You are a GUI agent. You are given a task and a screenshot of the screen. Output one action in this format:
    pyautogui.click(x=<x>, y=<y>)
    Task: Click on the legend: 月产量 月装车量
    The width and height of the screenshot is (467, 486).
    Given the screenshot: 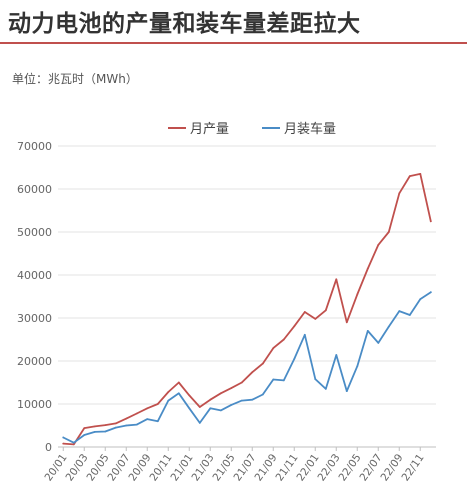 What is the action you would take?
    pyautogui.click(x=252, y=129)
    